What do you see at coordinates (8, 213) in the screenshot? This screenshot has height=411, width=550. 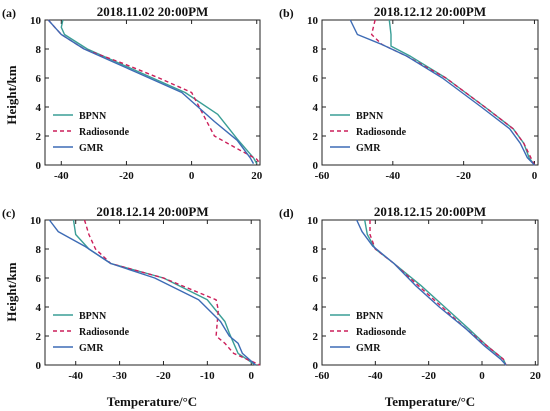 I see `panel-label: (c)` at bounding box center [8, 213].